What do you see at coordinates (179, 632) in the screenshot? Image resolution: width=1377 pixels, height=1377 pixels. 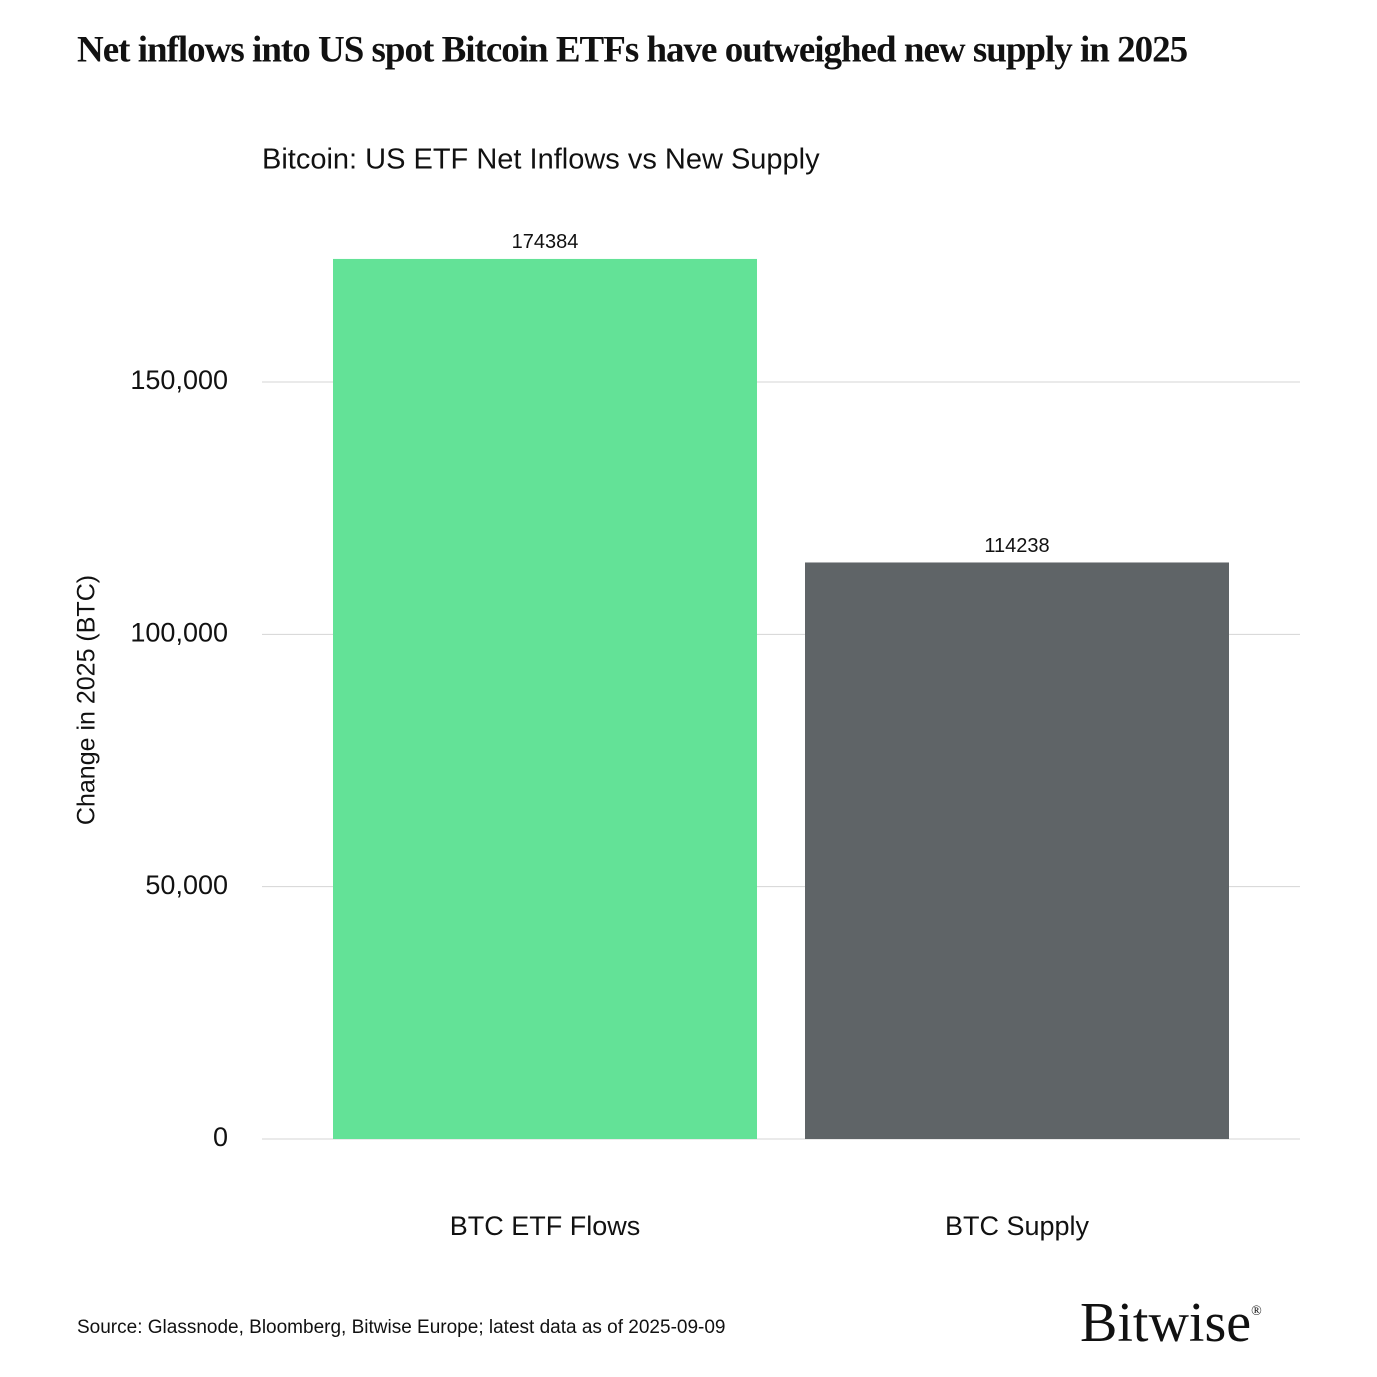 I see `y-tick-label: 100,000` at bounding box center [179, 632].